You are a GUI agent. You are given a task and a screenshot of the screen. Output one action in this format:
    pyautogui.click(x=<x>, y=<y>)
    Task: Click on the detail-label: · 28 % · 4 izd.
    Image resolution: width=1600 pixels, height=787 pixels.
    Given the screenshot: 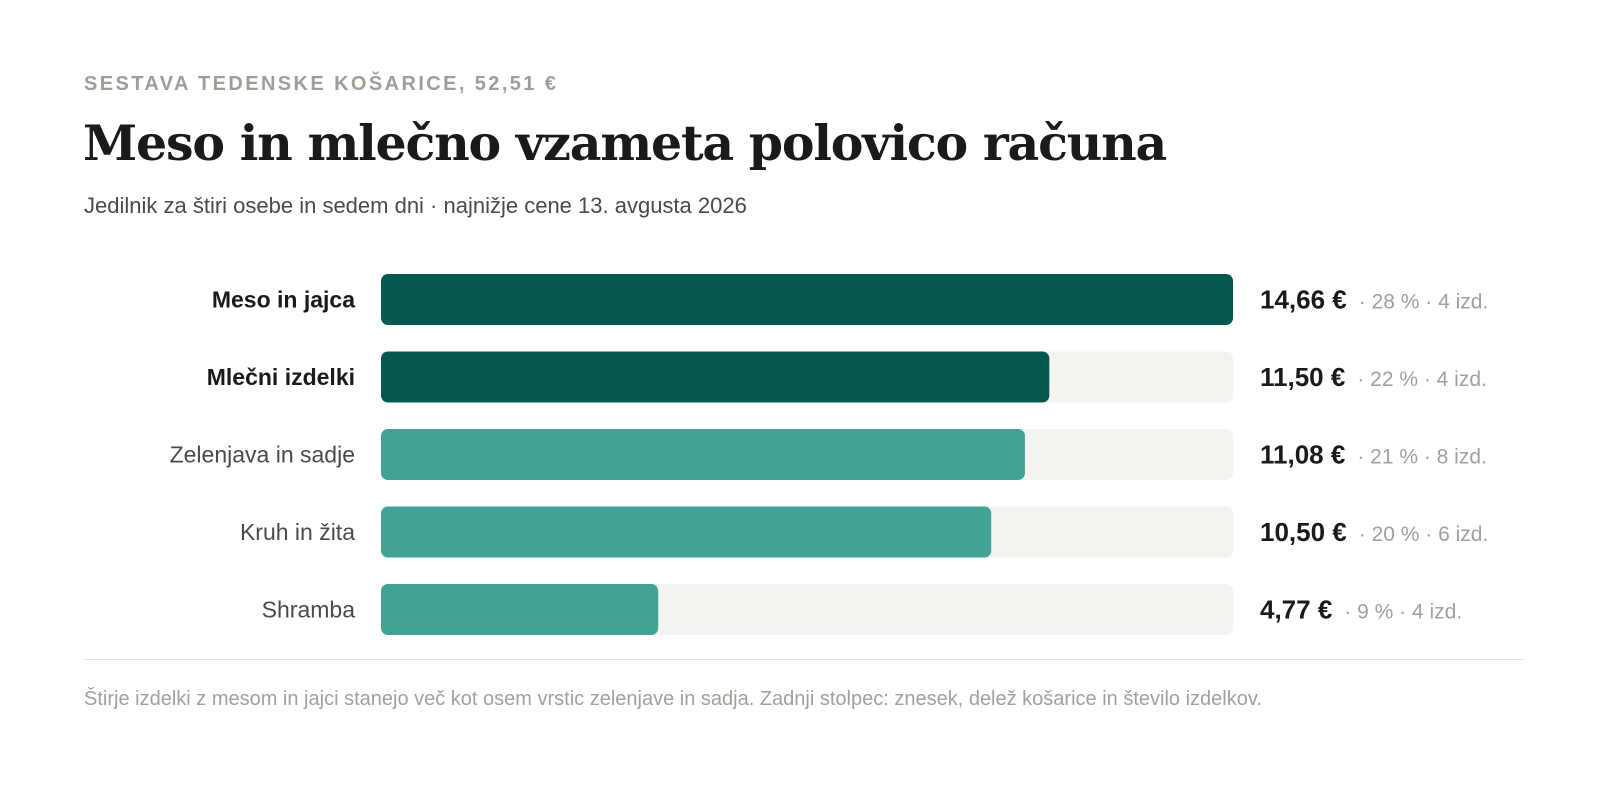 What is the action you would take?
    pyautogui.click(x=1424, y=302)
    